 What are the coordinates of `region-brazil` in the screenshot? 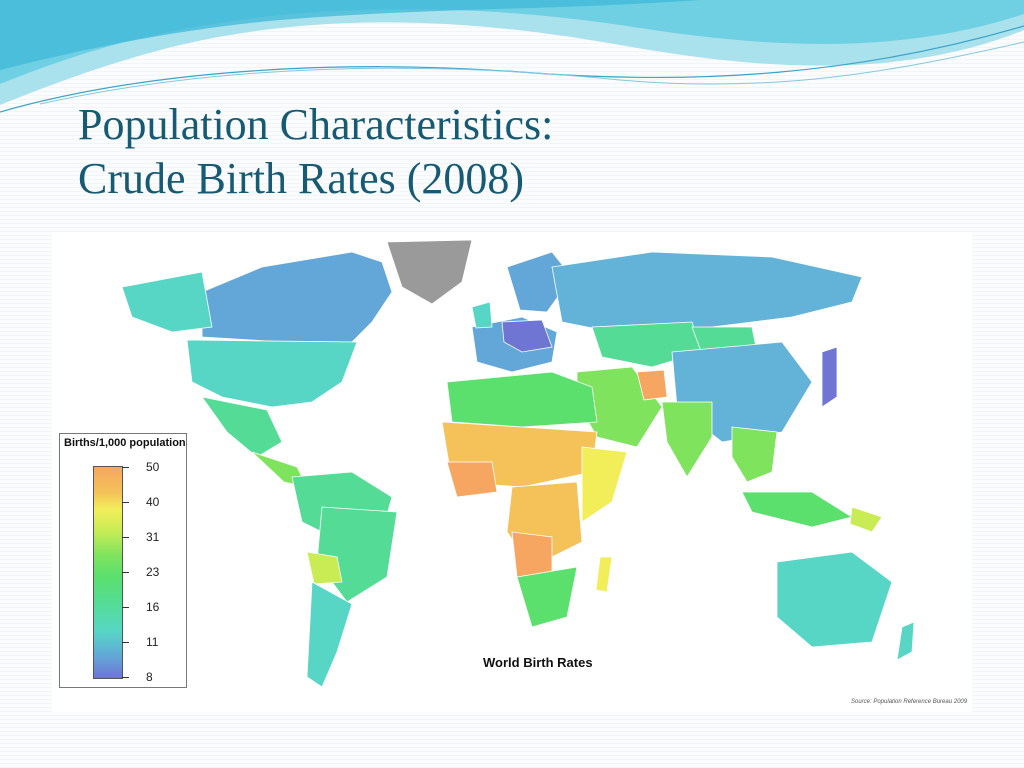 It's located at (357, 554).